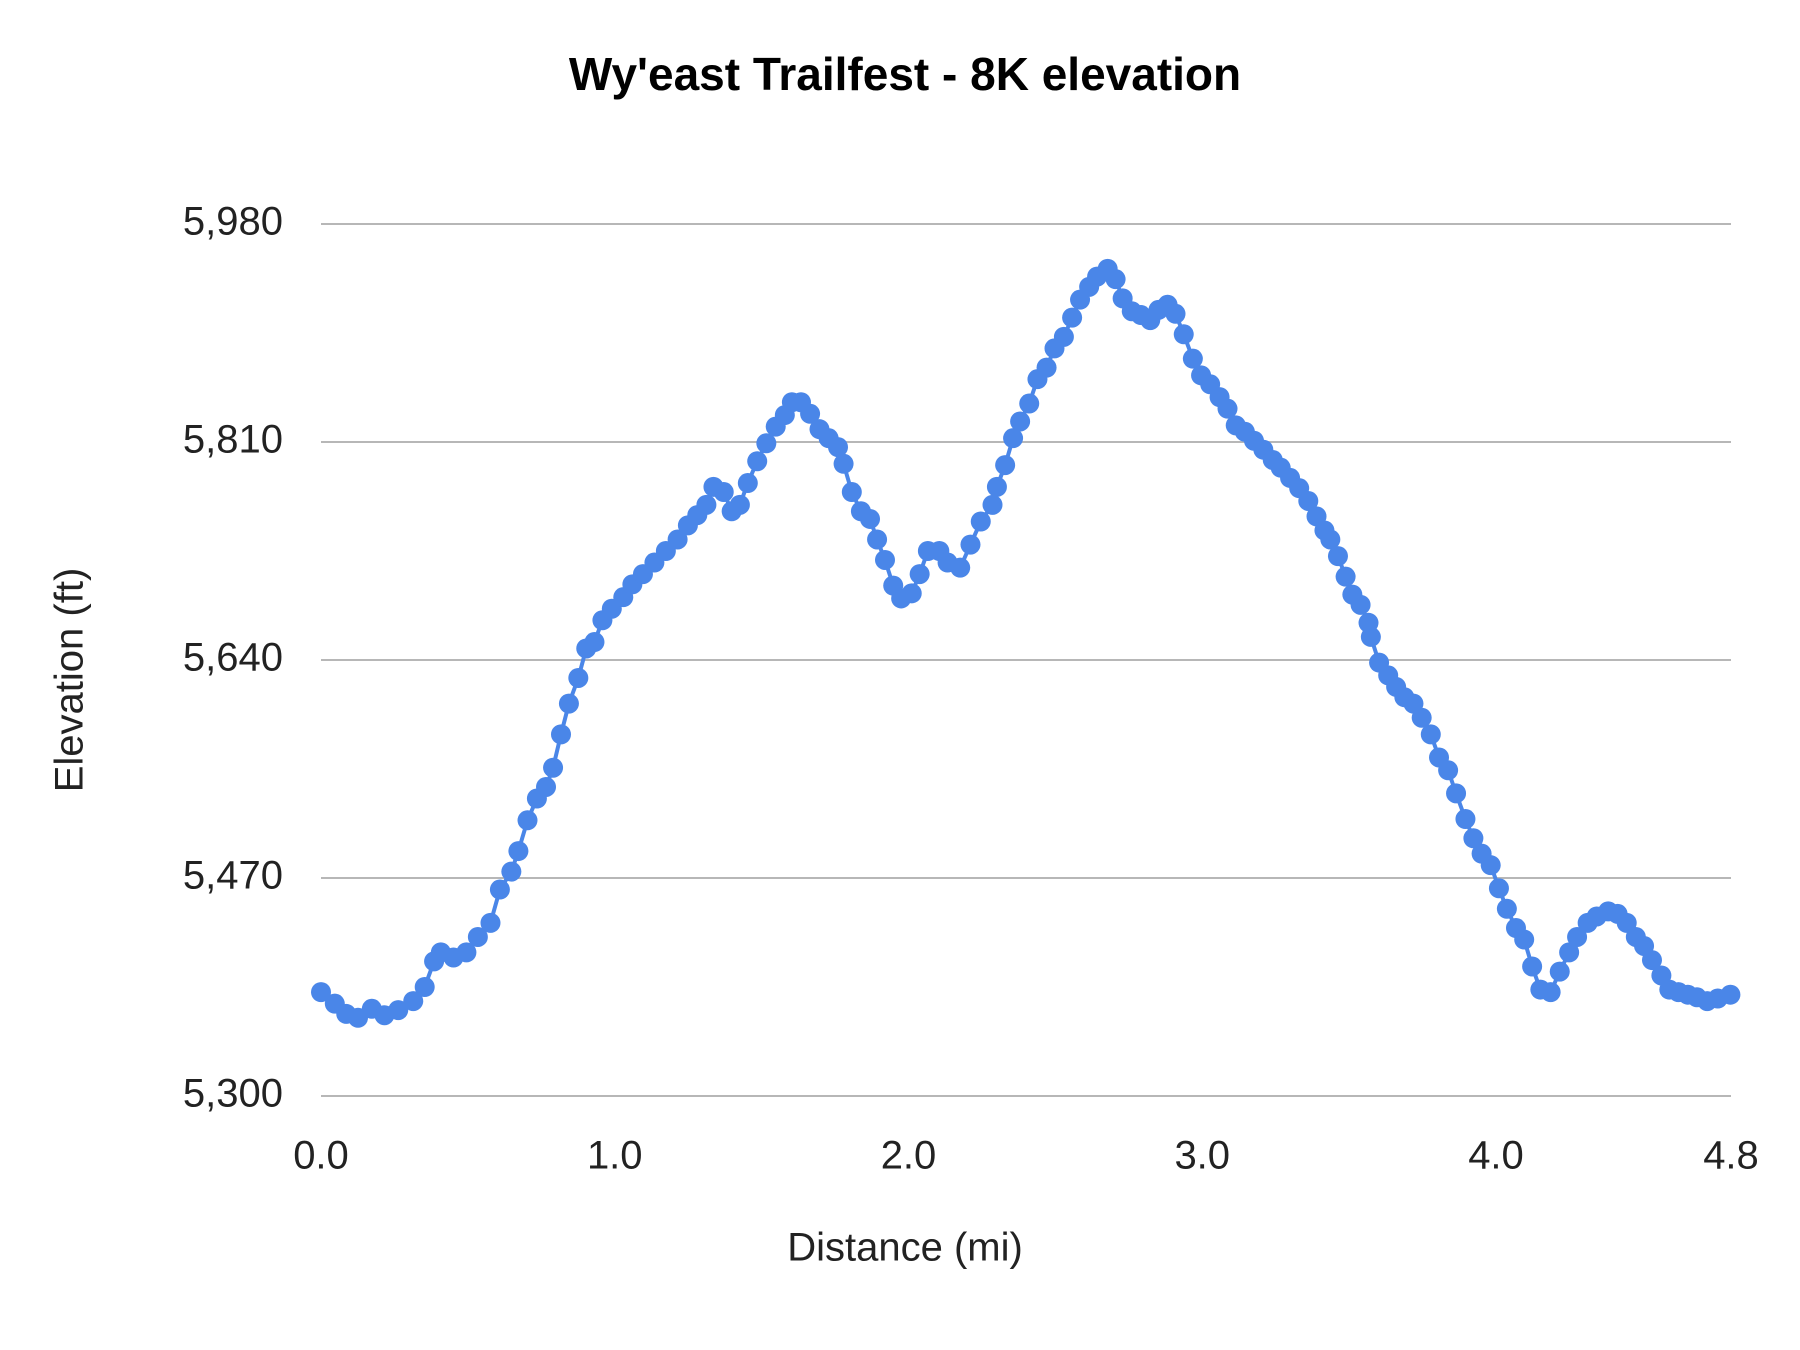 This screenshot has width=1800, height=1350. Describe the element at coordinates (1496, 1156) in the screenshot. I see `x-tick-label: 4.0` at that location.